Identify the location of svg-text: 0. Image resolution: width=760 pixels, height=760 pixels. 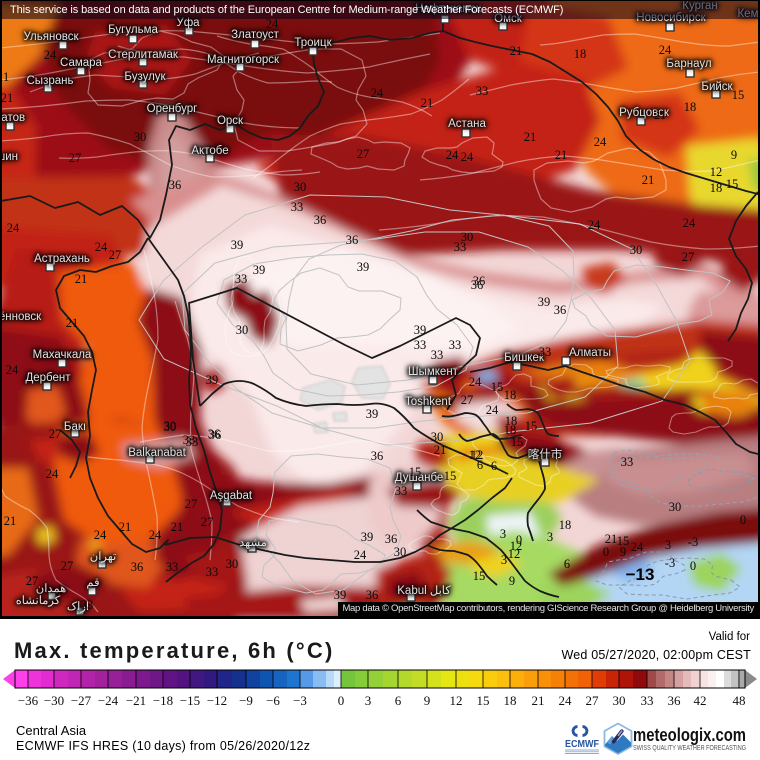
(606, 552).